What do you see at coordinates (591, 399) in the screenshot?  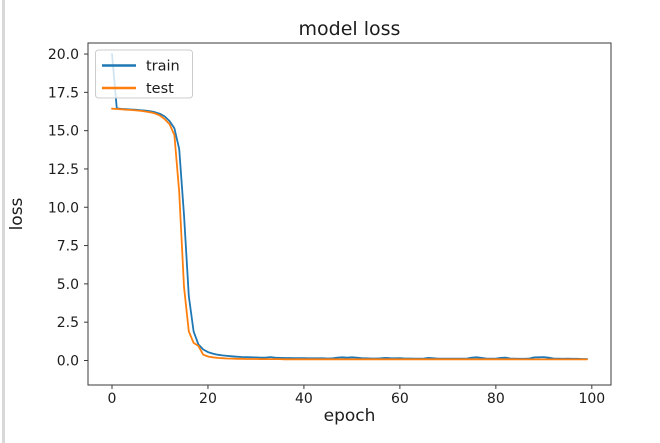 I see `x-tick-label: 100` at bounding box center [591, 399].